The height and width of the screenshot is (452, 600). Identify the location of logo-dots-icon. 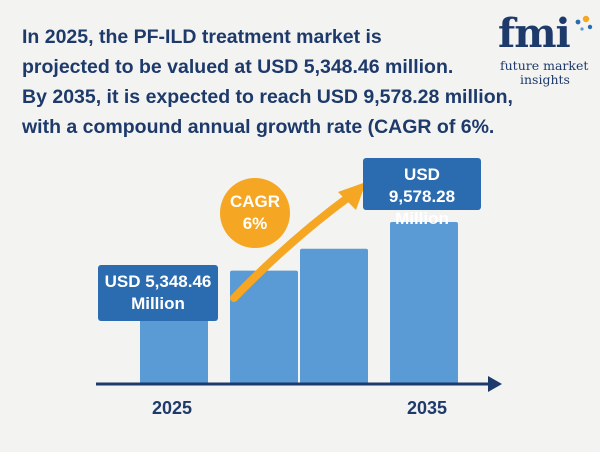
(584, 23).